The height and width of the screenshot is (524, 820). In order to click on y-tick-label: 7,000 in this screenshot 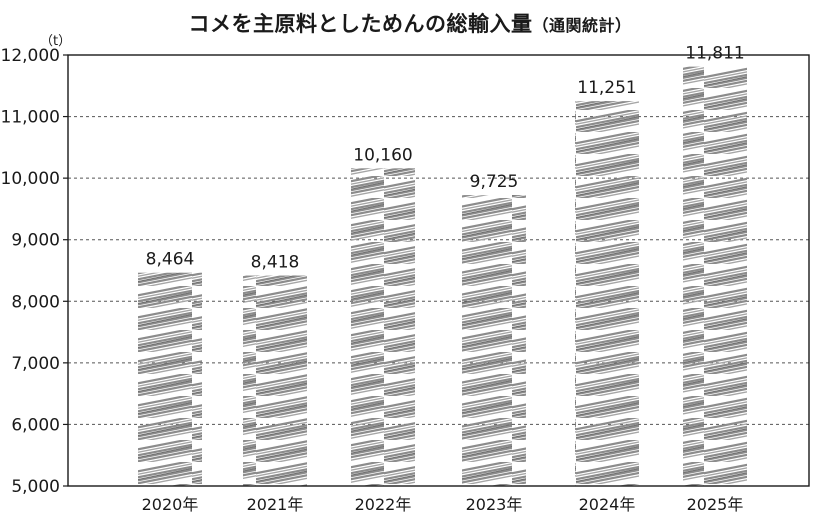, I will do `click(35, 364)`.